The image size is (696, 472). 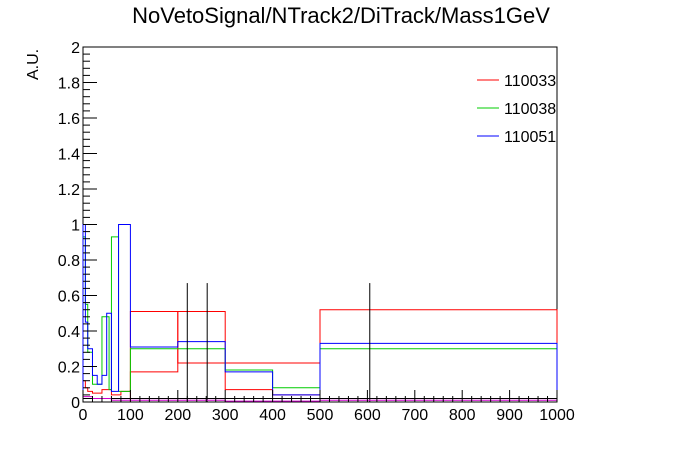 I want to click on x-tick-label: 700, so click(x=414, y=415).